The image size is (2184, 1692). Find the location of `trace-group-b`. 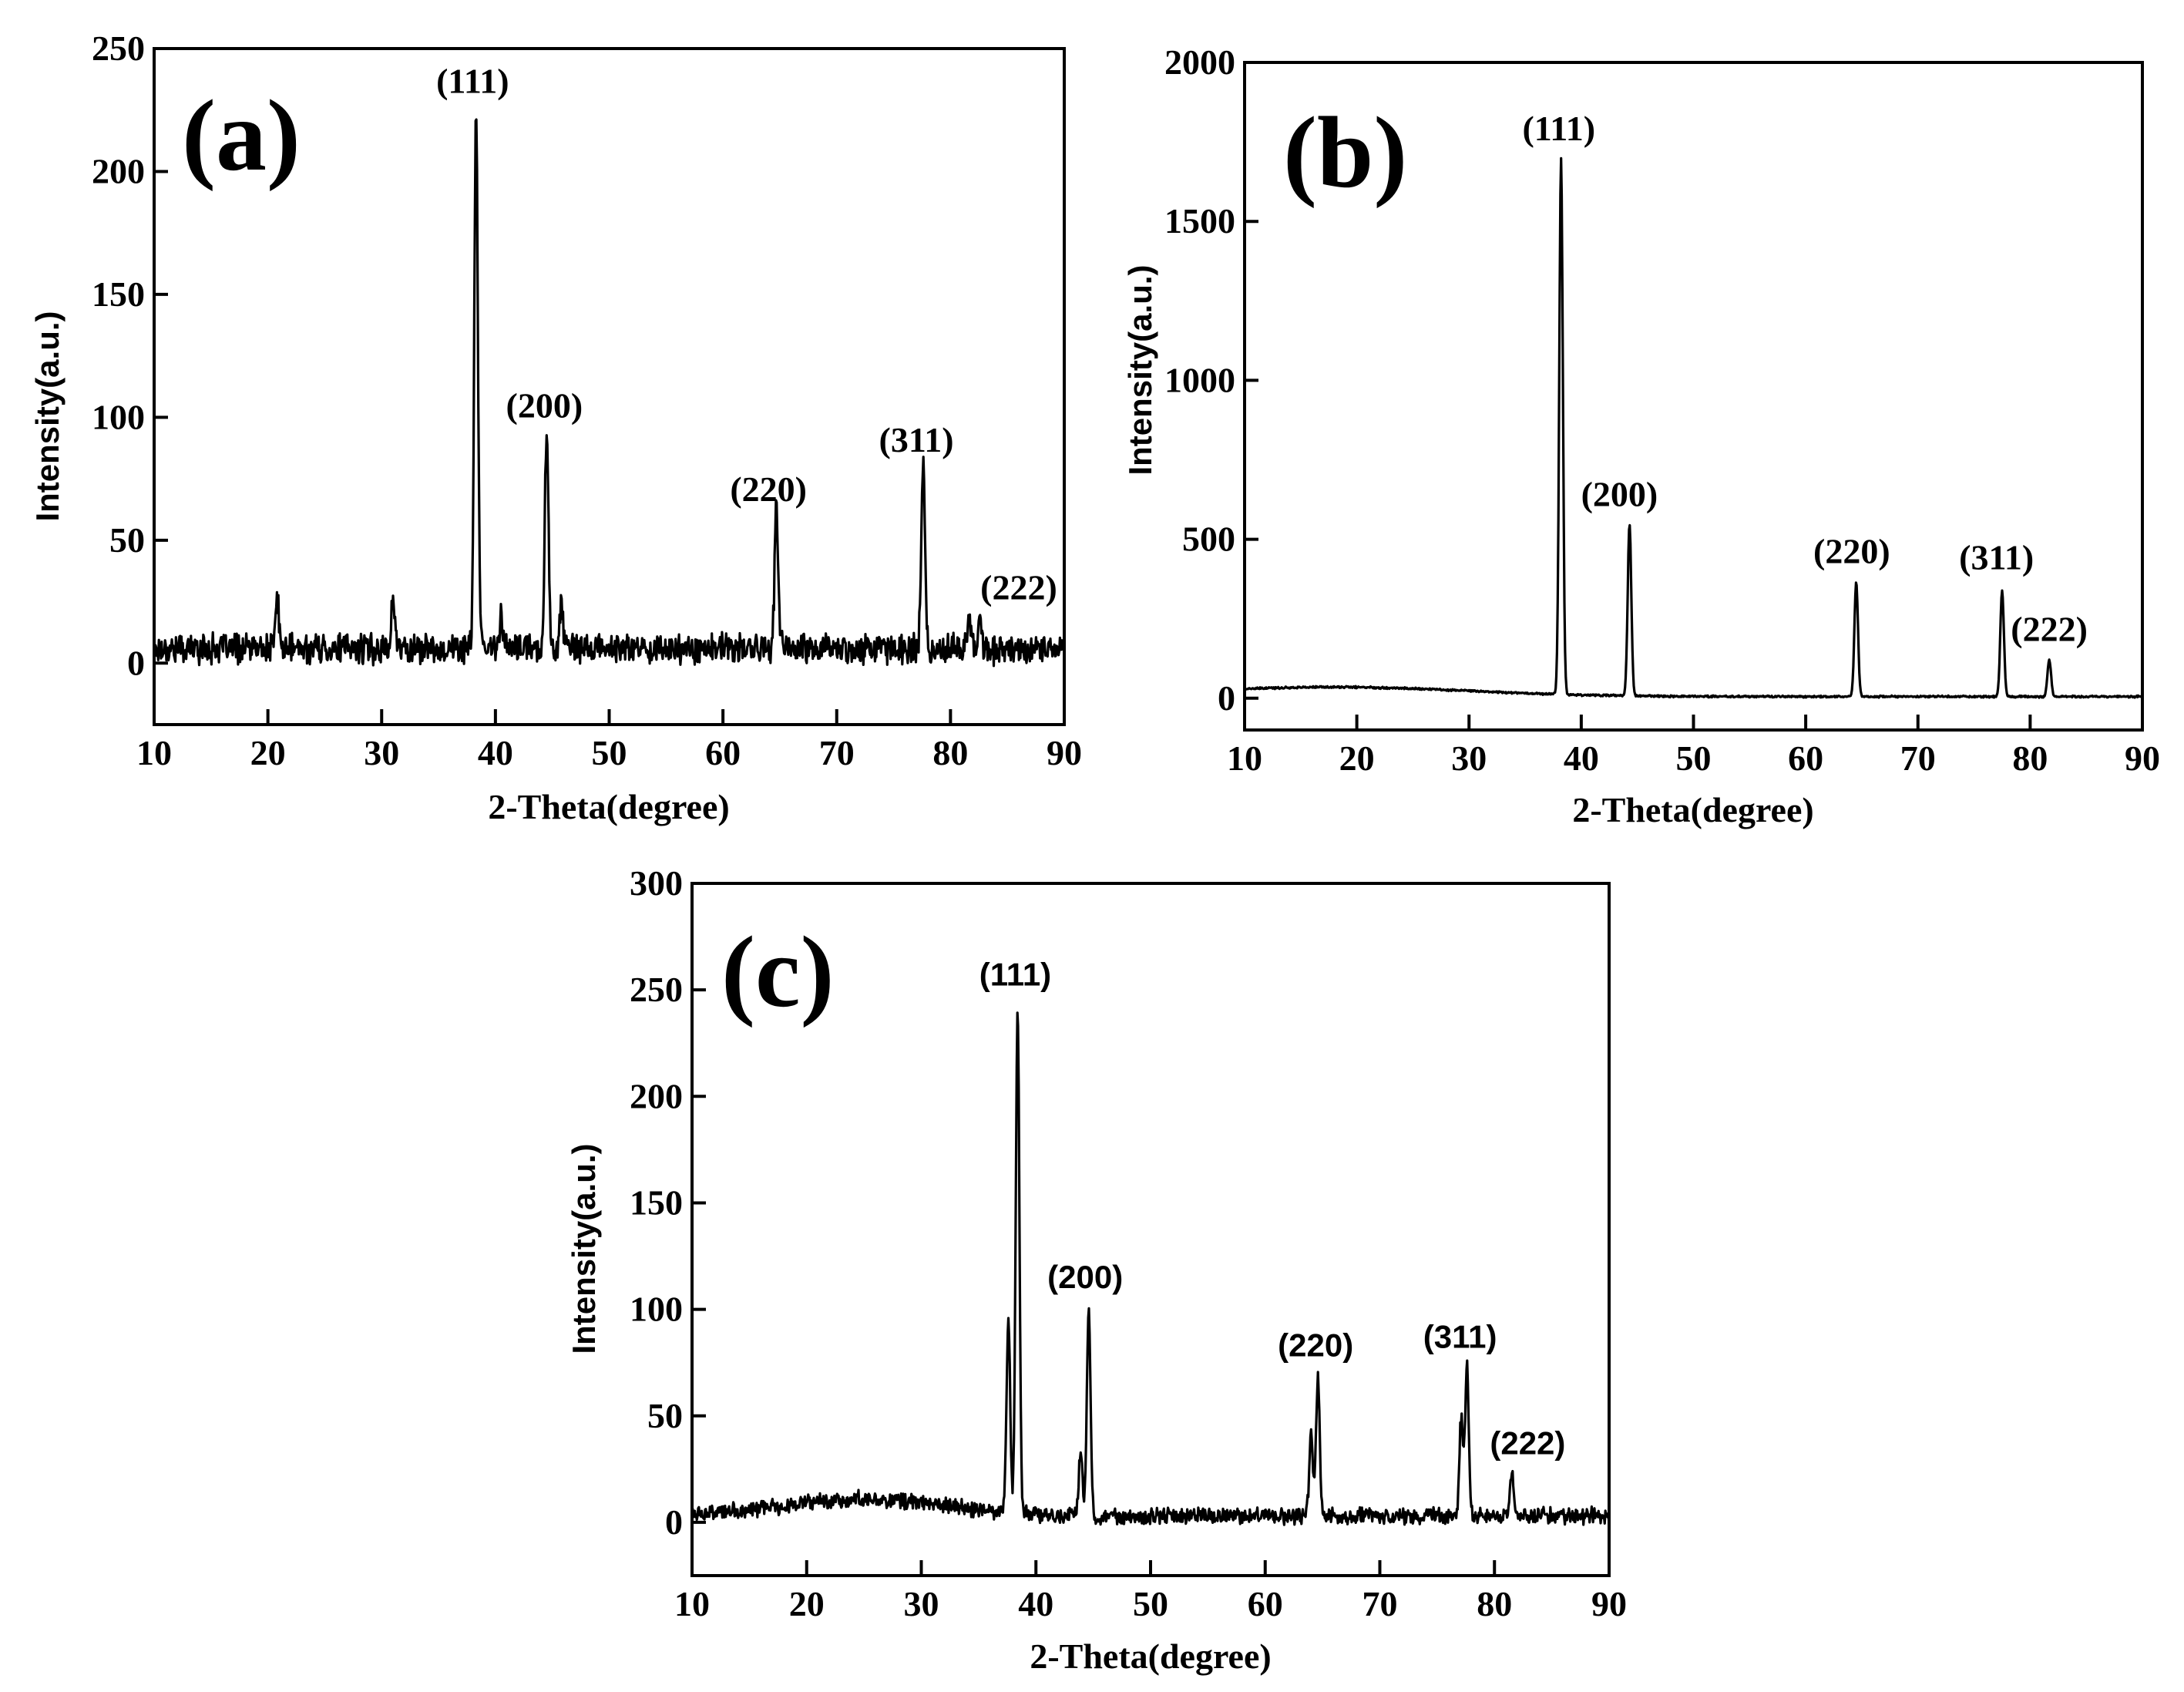

trace-group-b is located at coordinates (1694, 428).